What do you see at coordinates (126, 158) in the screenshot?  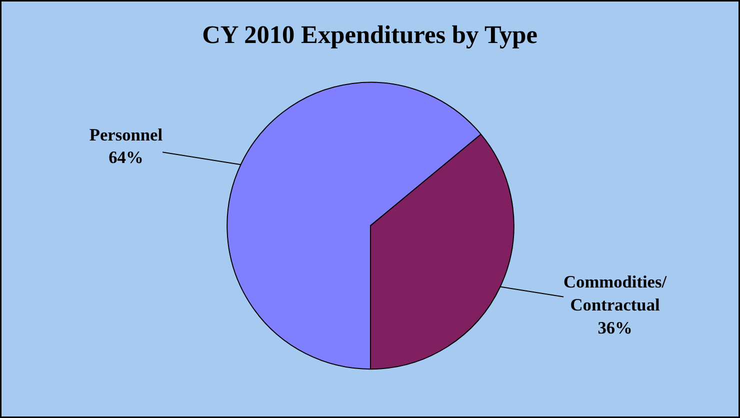 I see `data-label: 64%` at bounding box center [126, 158].